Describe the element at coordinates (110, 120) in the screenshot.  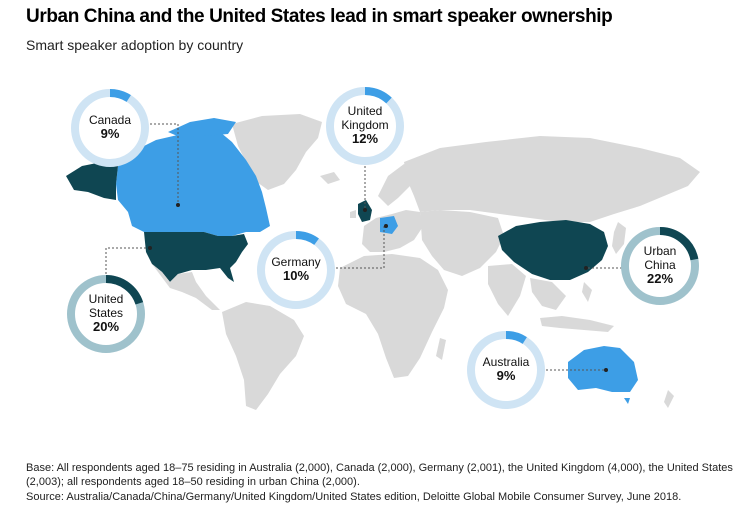
I see `canada-label: Canada` at that location.